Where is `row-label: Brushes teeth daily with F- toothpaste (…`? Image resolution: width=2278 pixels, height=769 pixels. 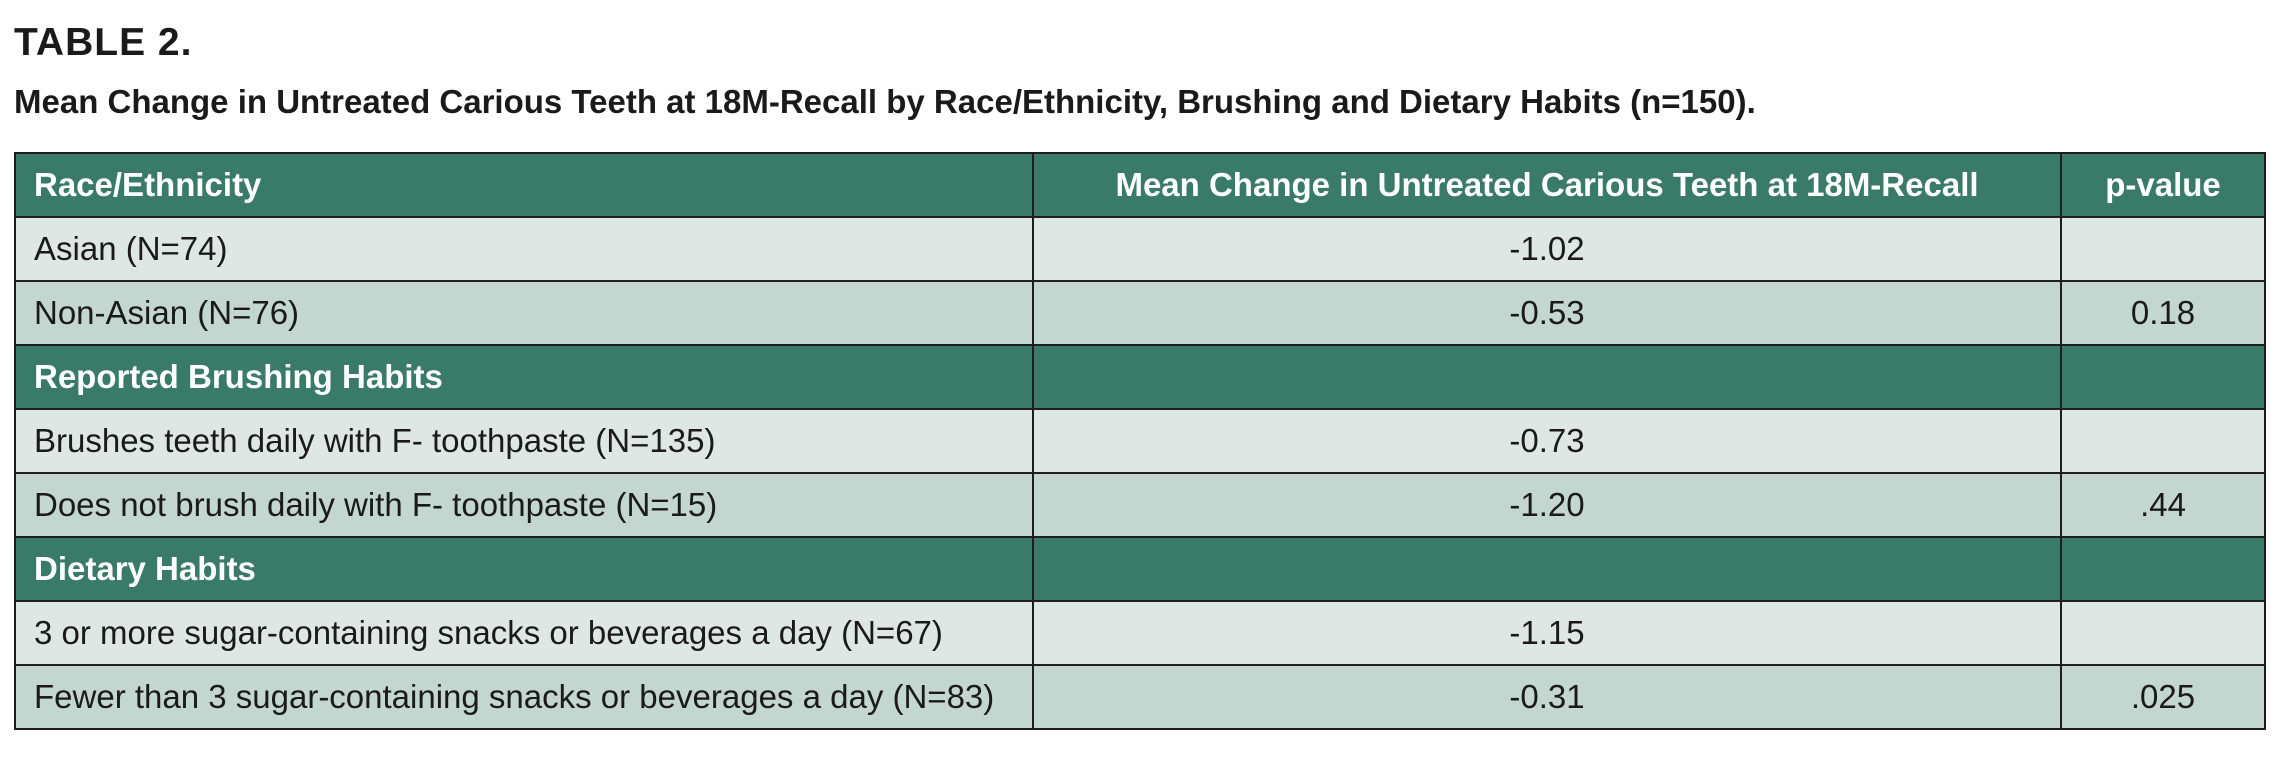 row-label: Brushes teeth daily with F- toothpaste (… is located at coordinates (524, 441).